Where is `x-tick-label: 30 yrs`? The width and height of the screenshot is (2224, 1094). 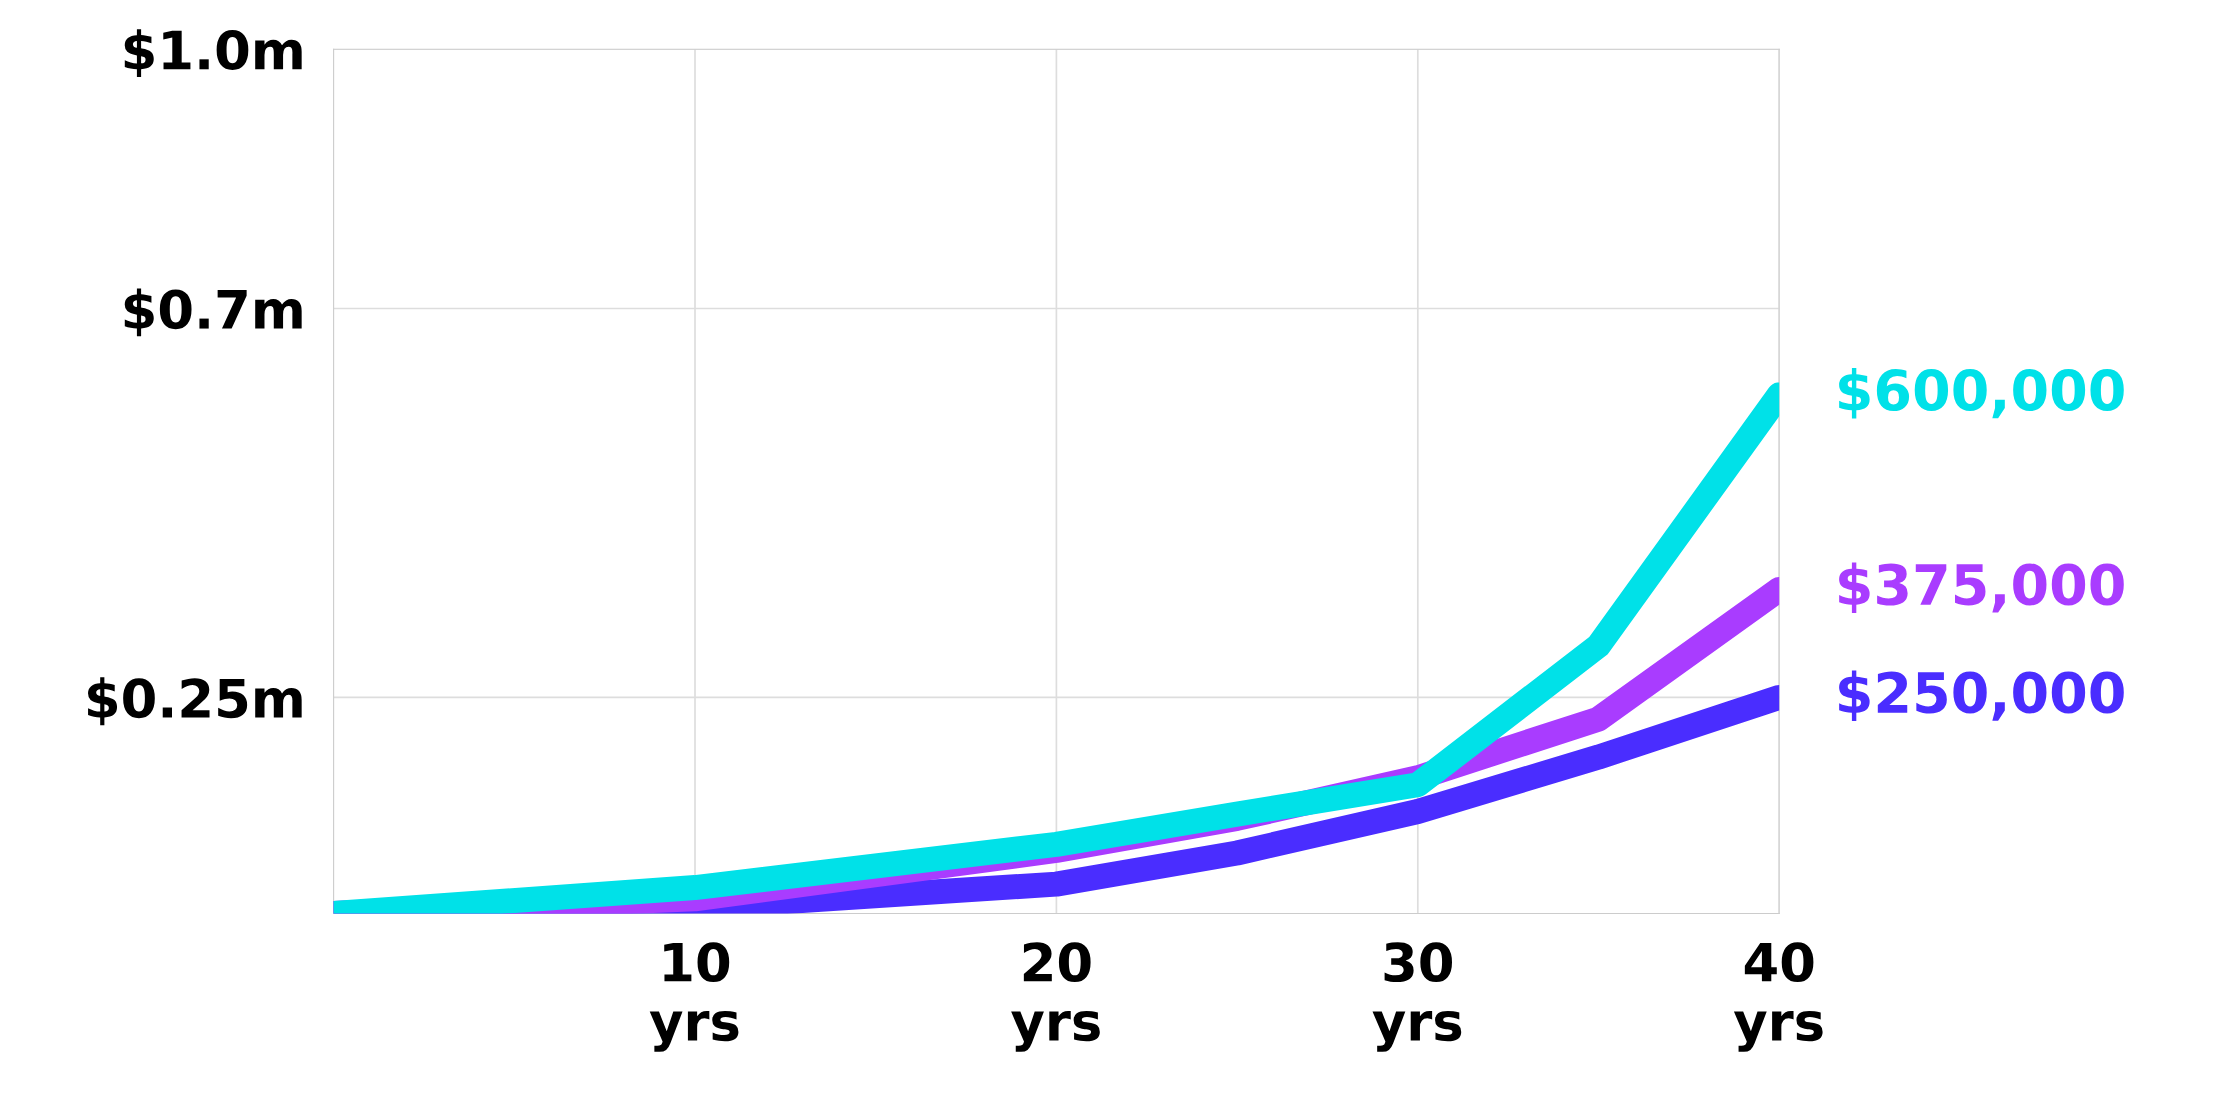 x-tick-label: 30 yrs is located at coordinates (1417, 997).